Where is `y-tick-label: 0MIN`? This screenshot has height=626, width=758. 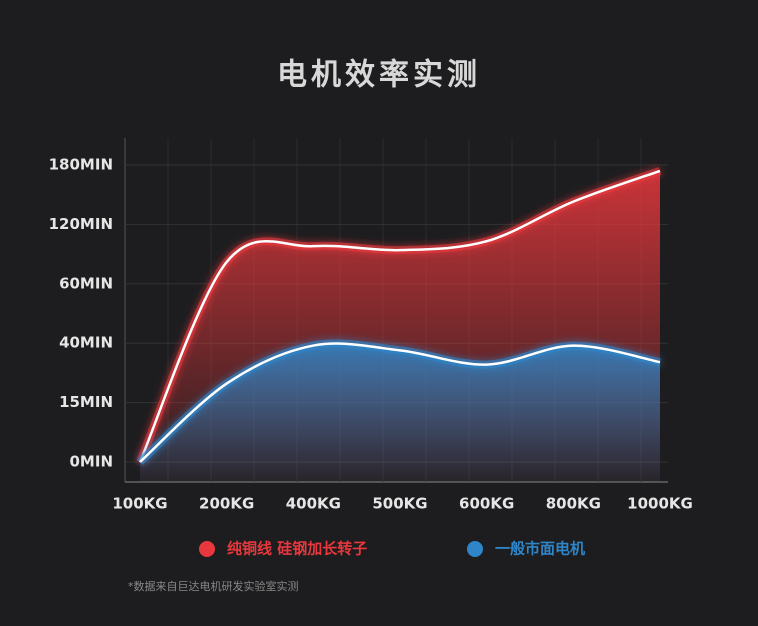
y-tick-label: 0MIN is located at coordinates (92, 462).